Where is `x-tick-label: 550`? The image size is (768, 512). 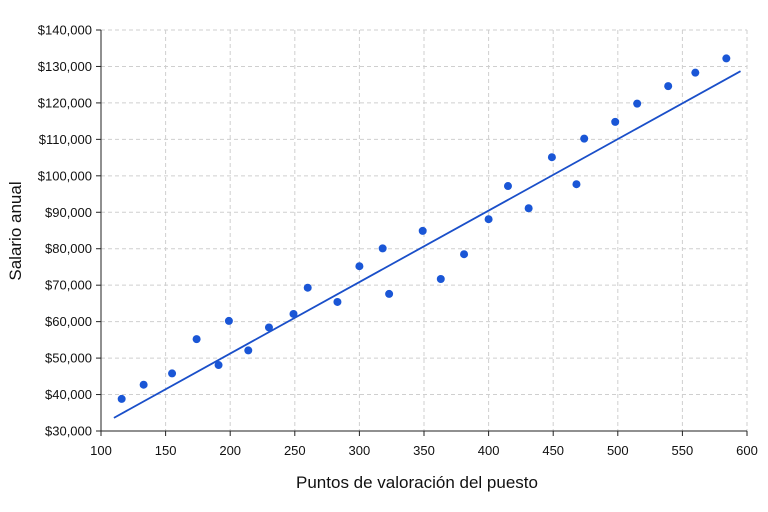 x-tick-label: 550 is located at coordinates (683, 450).